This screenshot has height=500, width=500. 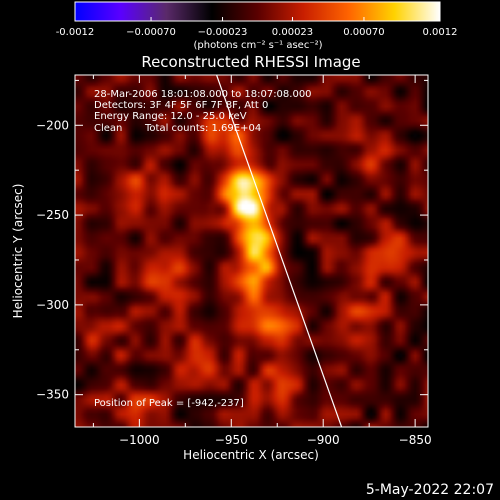 What do you see at coordinates (75, 32) in the screenshot?
I see `colorbar-tick-label: -0.0012` at bounding box center [75, 32].